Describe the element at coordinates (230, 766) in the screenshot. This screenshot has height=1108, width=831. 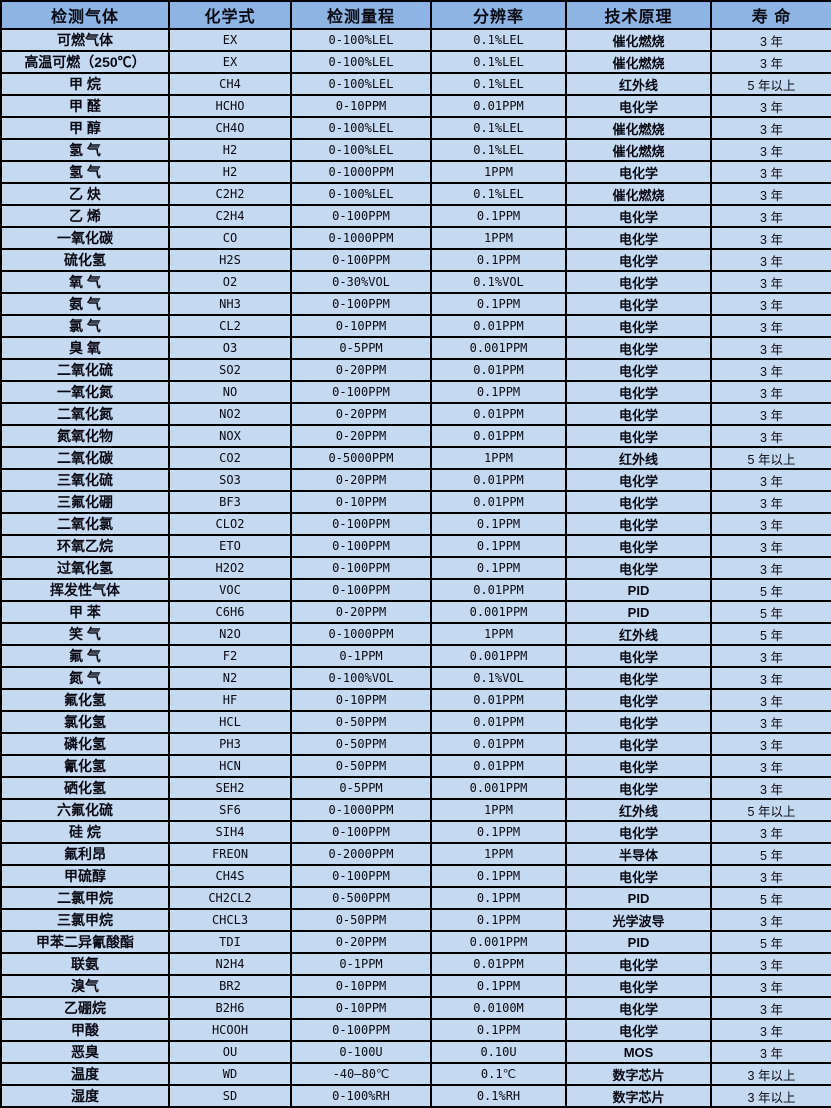
I see `table-cell: HCN` at that location.